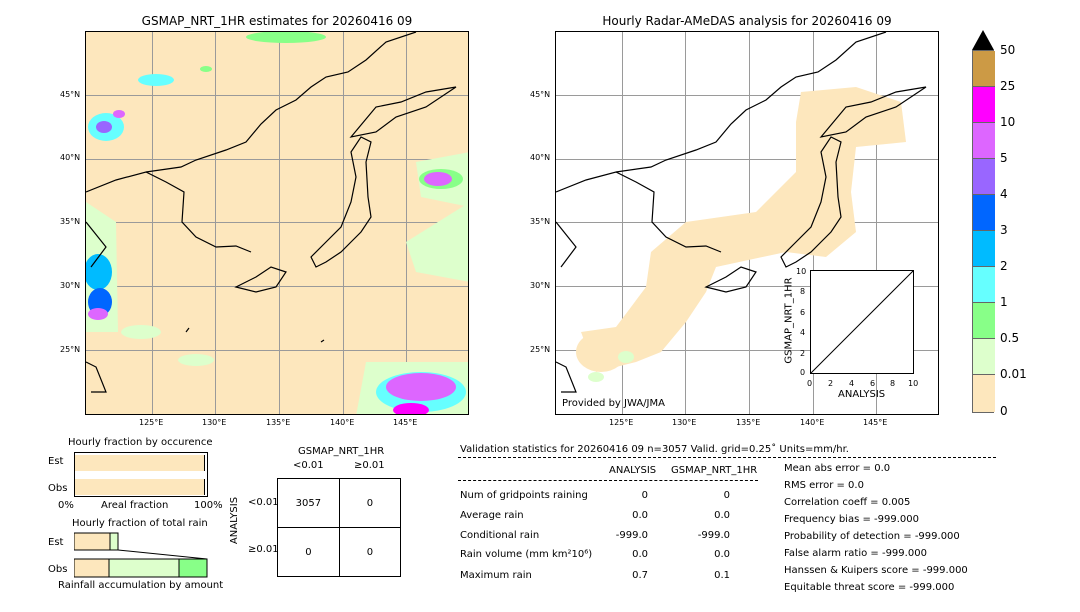  What do you see at coordinates (714, 470) in the screenshot?
I see `validation-col-gsmap: GSMAP_NRT_1HR` at bounding box center [714, 470].